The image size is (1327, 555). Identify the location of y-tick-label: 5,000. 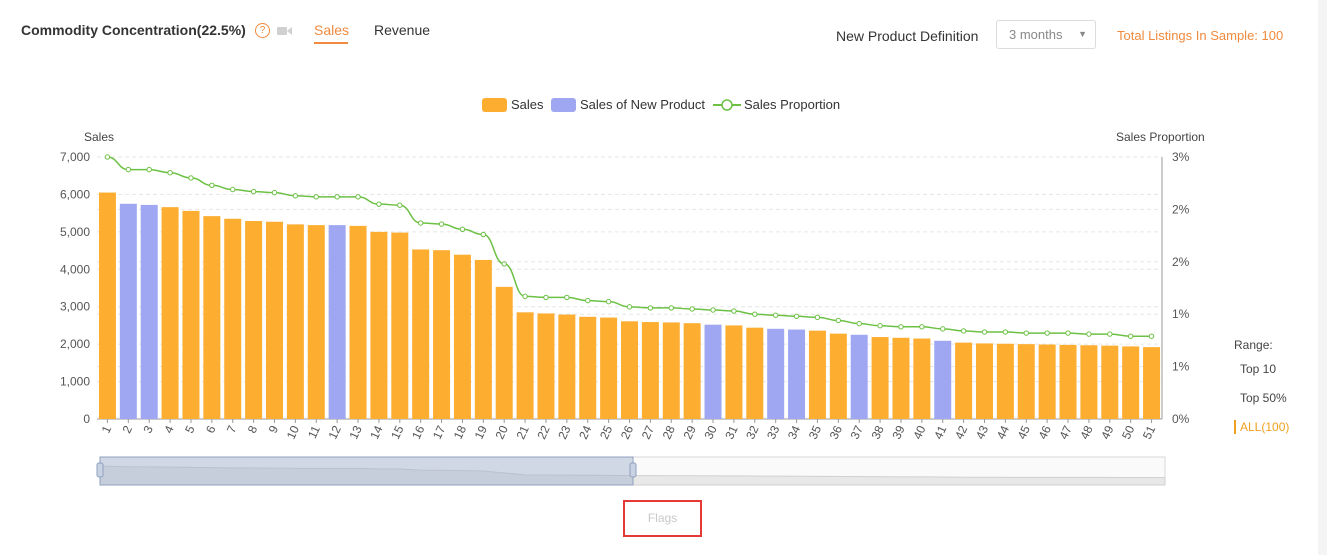
(75, 232).